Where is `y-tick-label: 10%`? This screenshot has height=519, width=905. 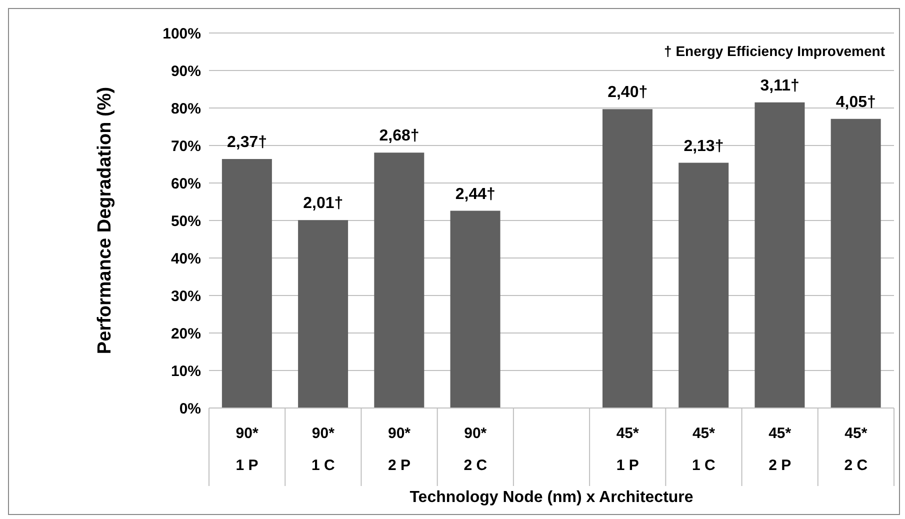
y-tick-label: 10% is located at coordinates (185, 371).